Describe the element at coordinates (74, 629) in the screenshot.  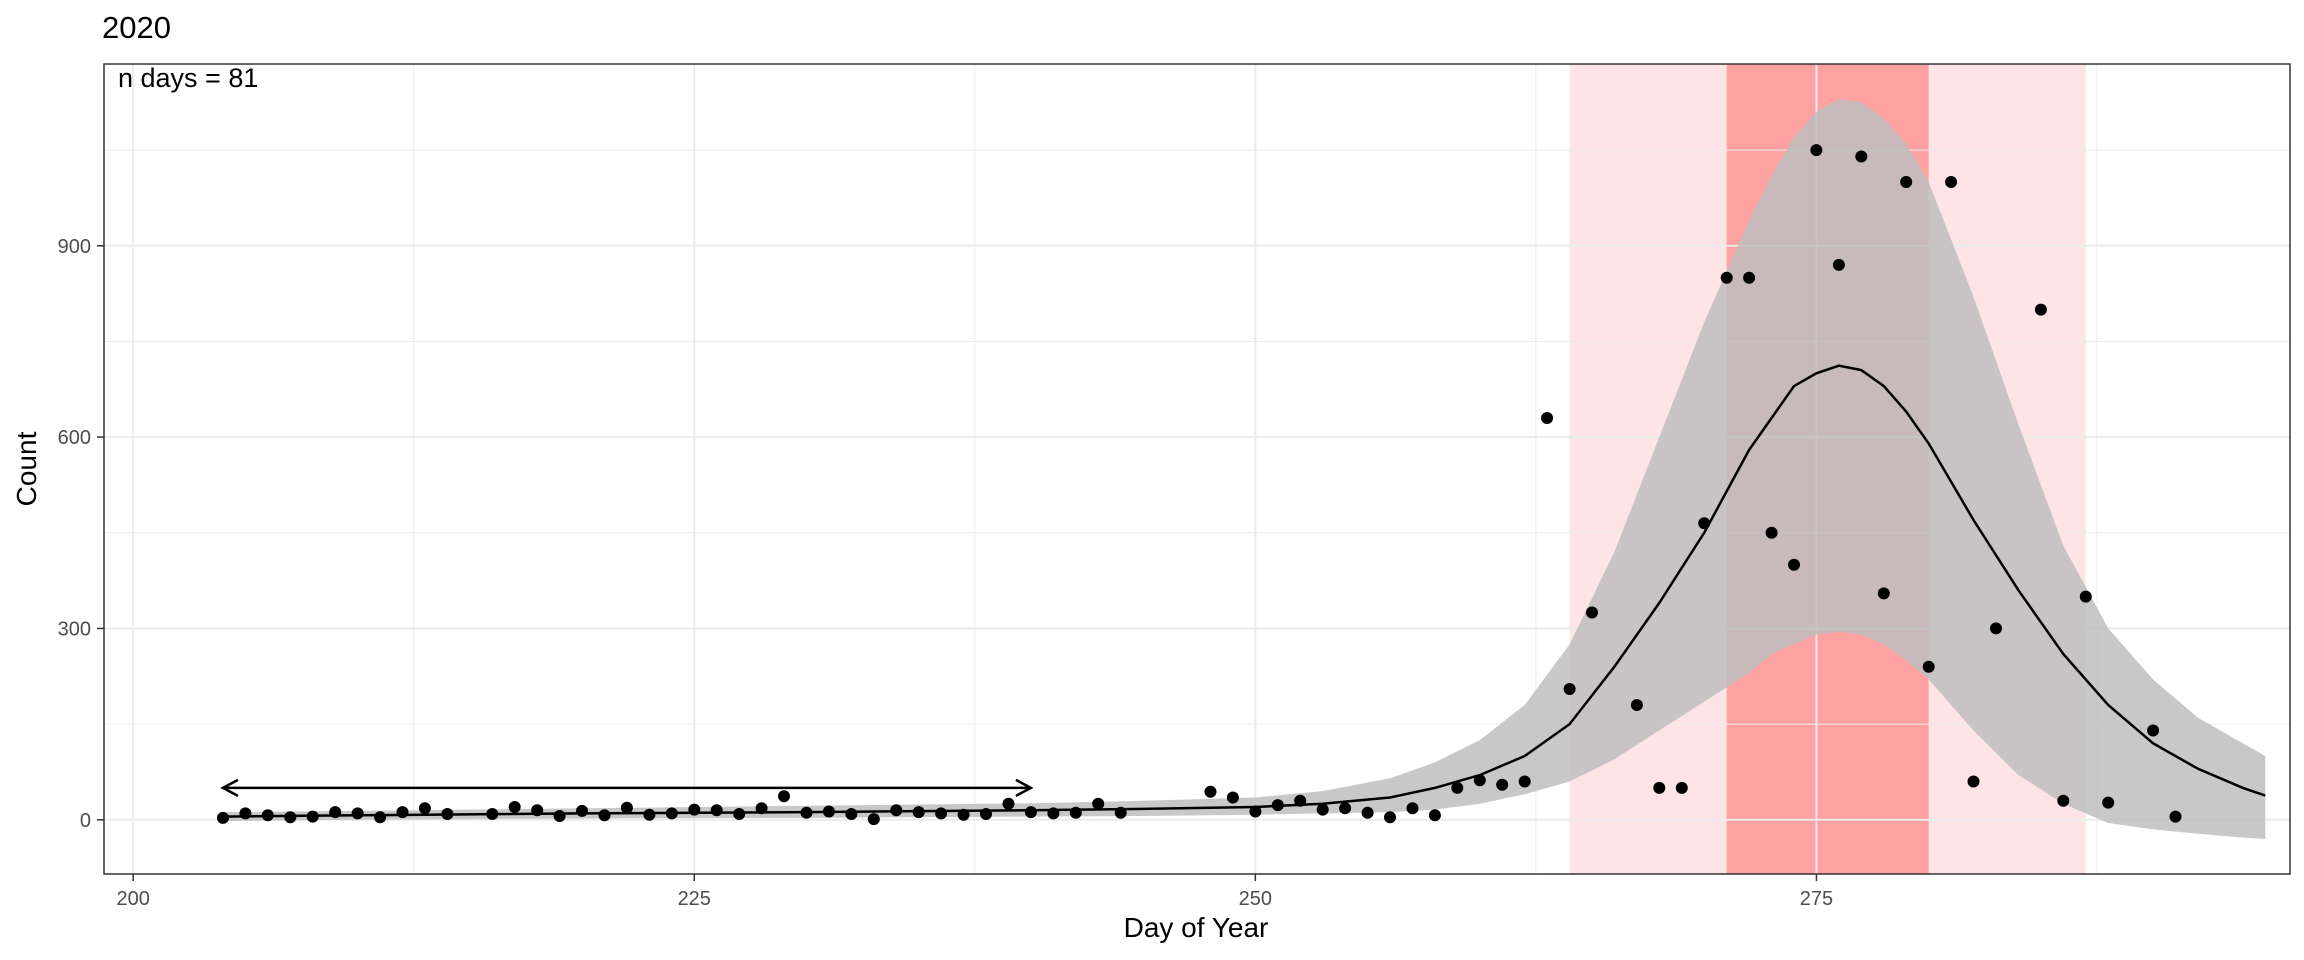
I see `y-tick-label: 300` at that location.